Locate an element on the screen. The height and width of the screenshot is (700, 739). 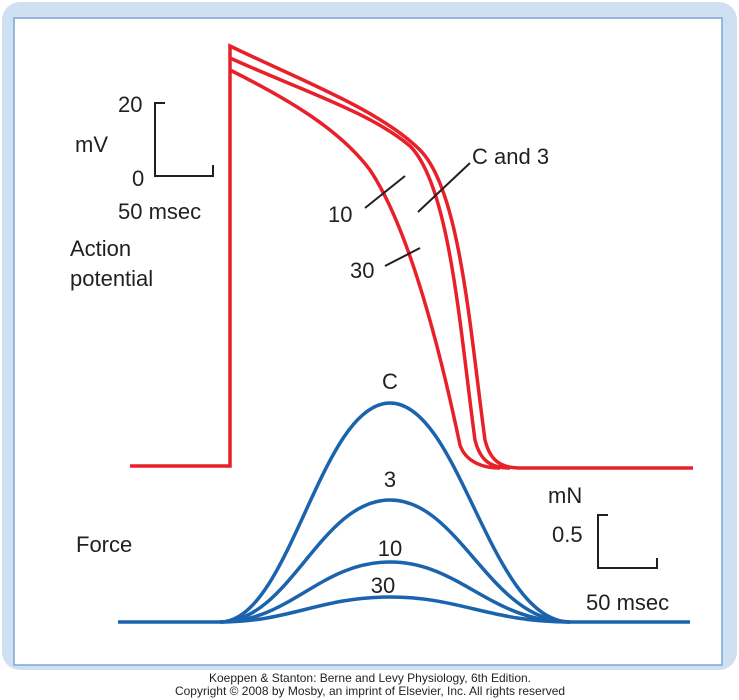
scale-label: 0.5 is located at coordinates (567, 534).